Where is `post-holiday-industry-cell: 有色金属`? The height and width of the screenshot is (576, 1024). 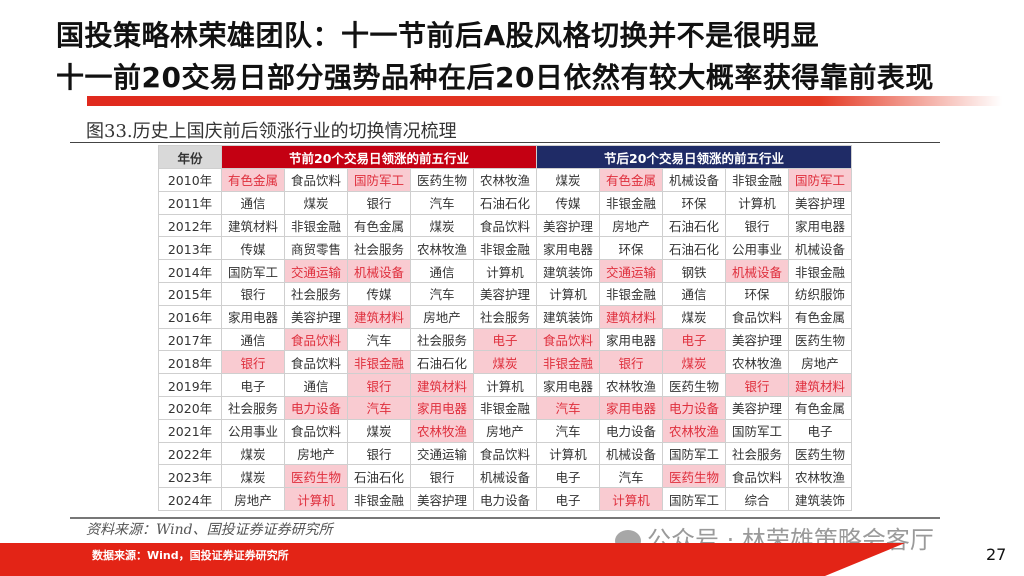 post-holiday-industry-cell: 有色金属 is located at coordinates (820, 407).